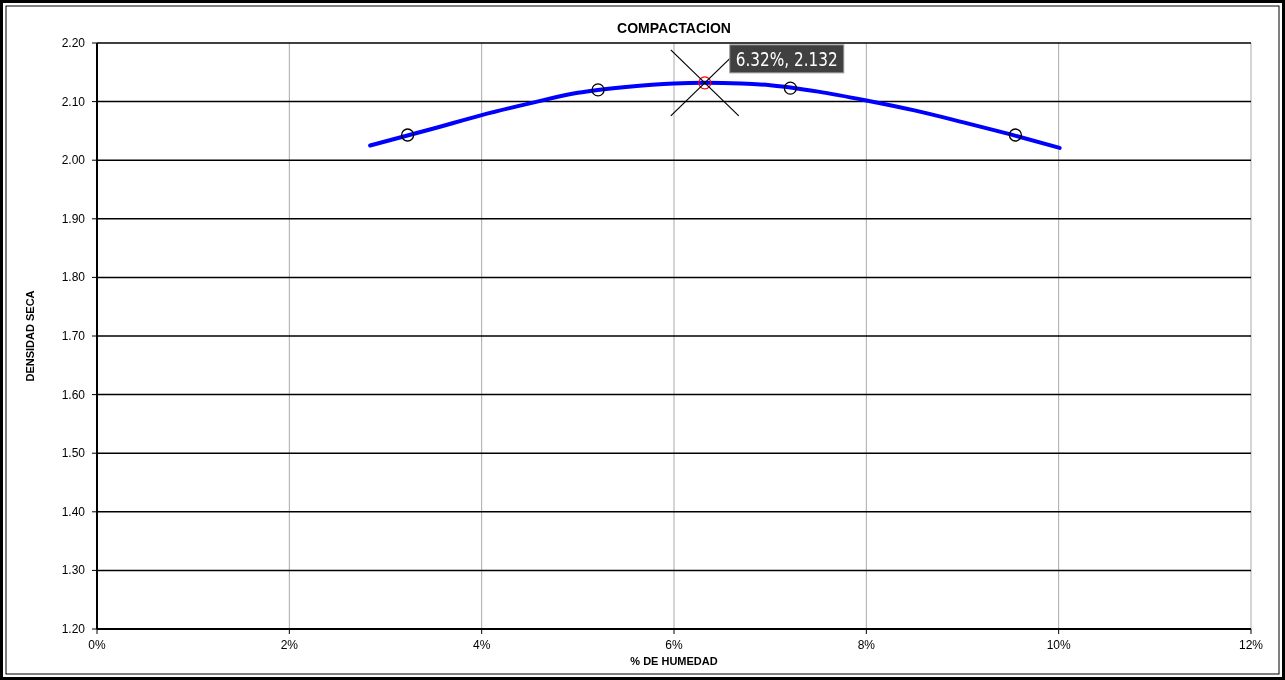  What do you see at coordinates (73, 570) in the screenshot?
I see `y-tick-label: 1.30` at bounding box center [73, 570].